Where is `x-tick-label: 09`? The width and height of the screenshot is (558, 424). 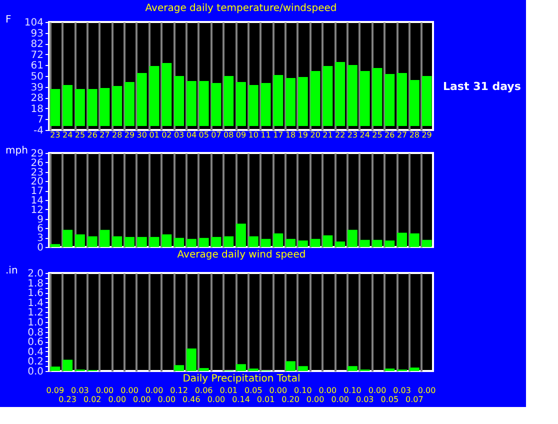 x-tick-label: 09 is located at coordinates (241, 135).